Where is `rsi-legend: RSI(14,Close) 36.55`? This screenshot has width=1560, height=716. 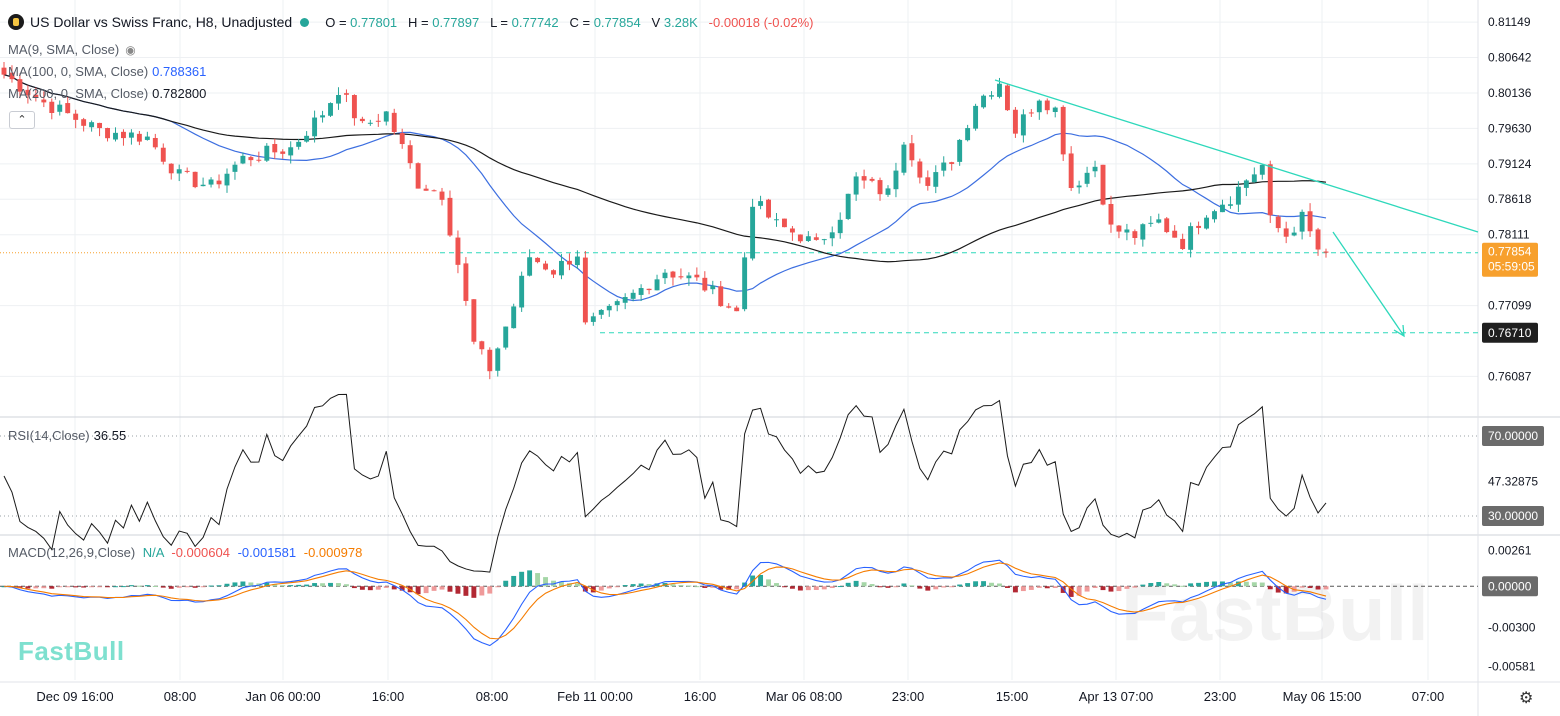 rsi-legend: RSI(14,Close) 36.55 is located at coordinates (67, 435).